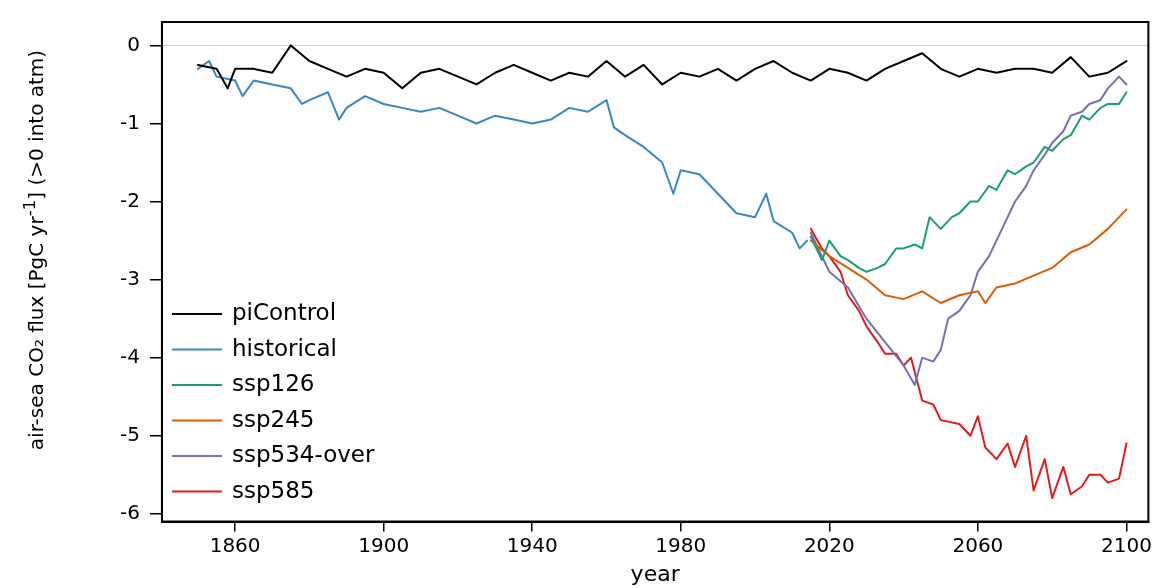 This screenshot has width=1155, height=588. What do you see at coordinates (129, 277) in the screenshot?
I see `y-tick-label: -3` at bounding box center [129, 277].